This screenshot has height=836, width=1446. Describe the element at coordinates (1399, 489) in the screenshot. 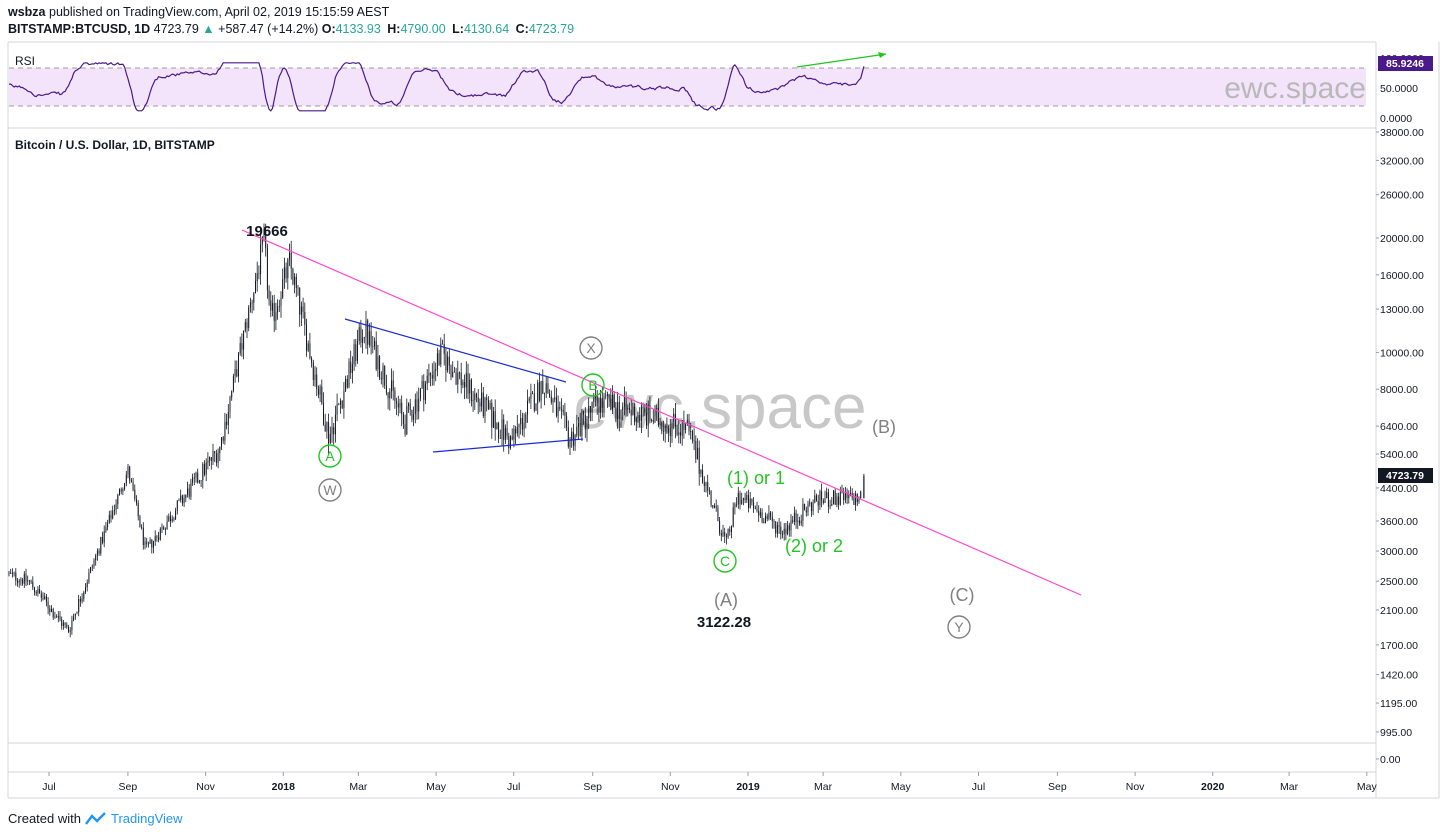

I see `price-axis-label: 4400.00` at that location.